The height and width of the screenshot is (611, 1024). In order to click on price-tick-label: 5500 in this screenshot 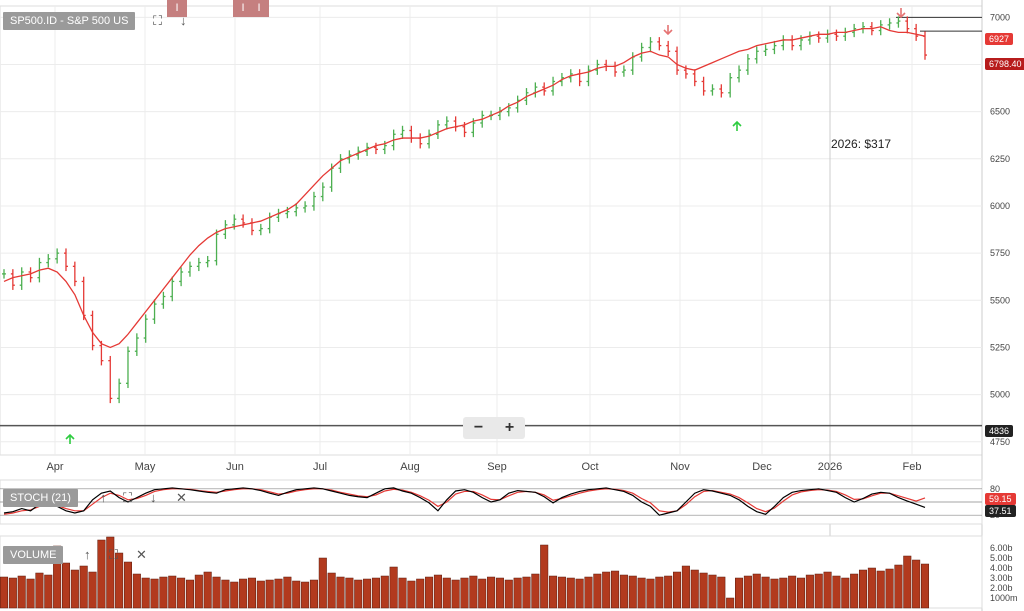, I will do `click(1000, 300)`.